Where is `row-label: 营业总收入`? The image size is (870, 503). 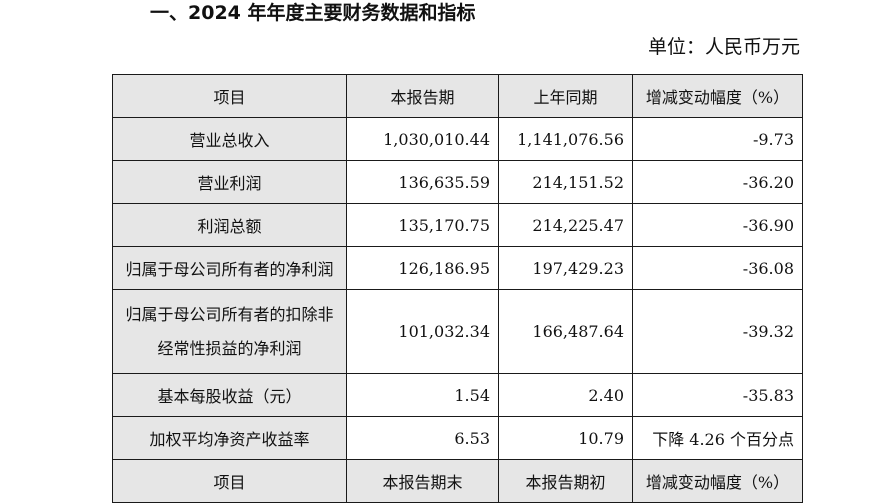
row-label: 营业总收入 is located at coordinates (229, 139).